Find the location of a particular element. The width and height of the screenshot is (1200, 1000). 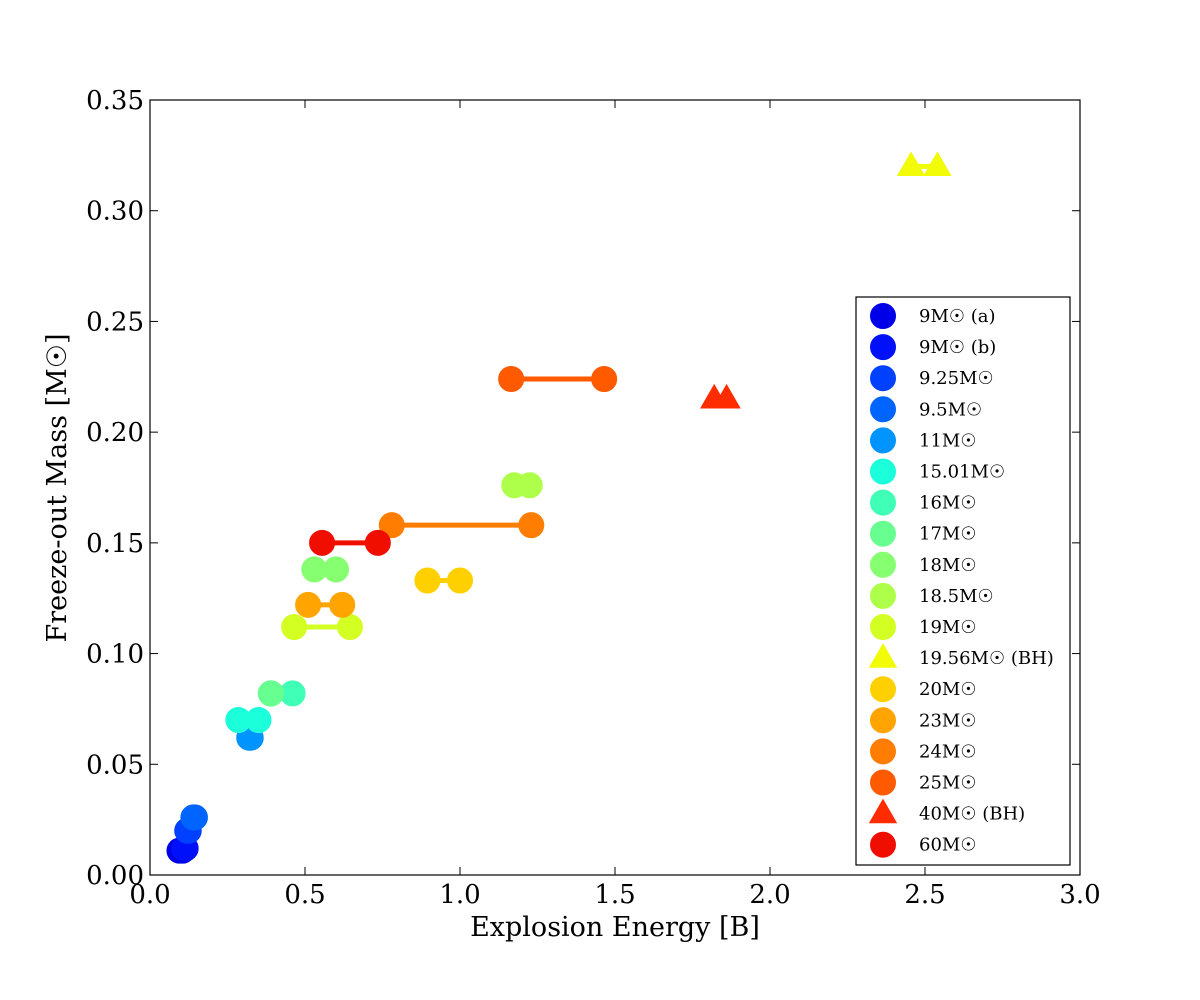

legend-entry: 9M☉ (b) is located at coordinates (933, 347).